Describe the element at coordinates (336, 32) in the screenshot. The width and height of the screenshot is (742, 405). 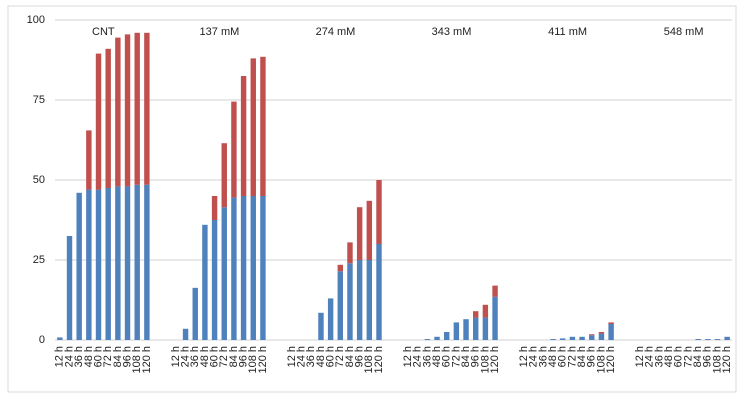
I see `group-label: 274 mM` at that location.